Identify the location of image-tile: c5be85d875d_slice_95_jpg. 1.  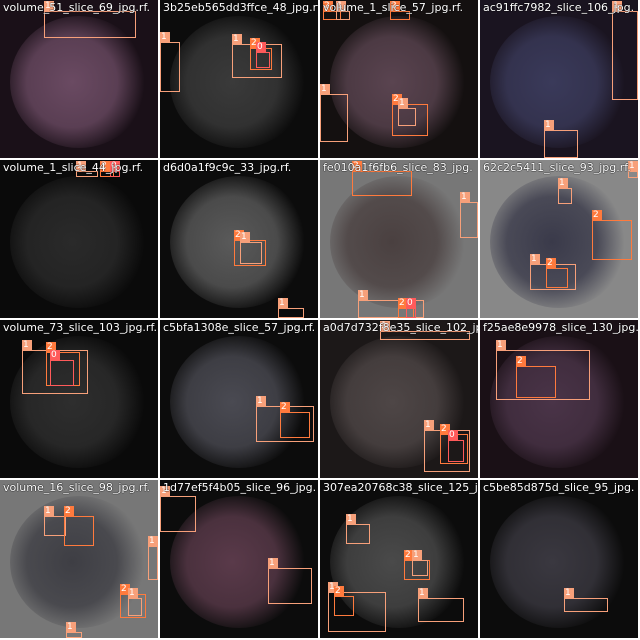
(559, 559).